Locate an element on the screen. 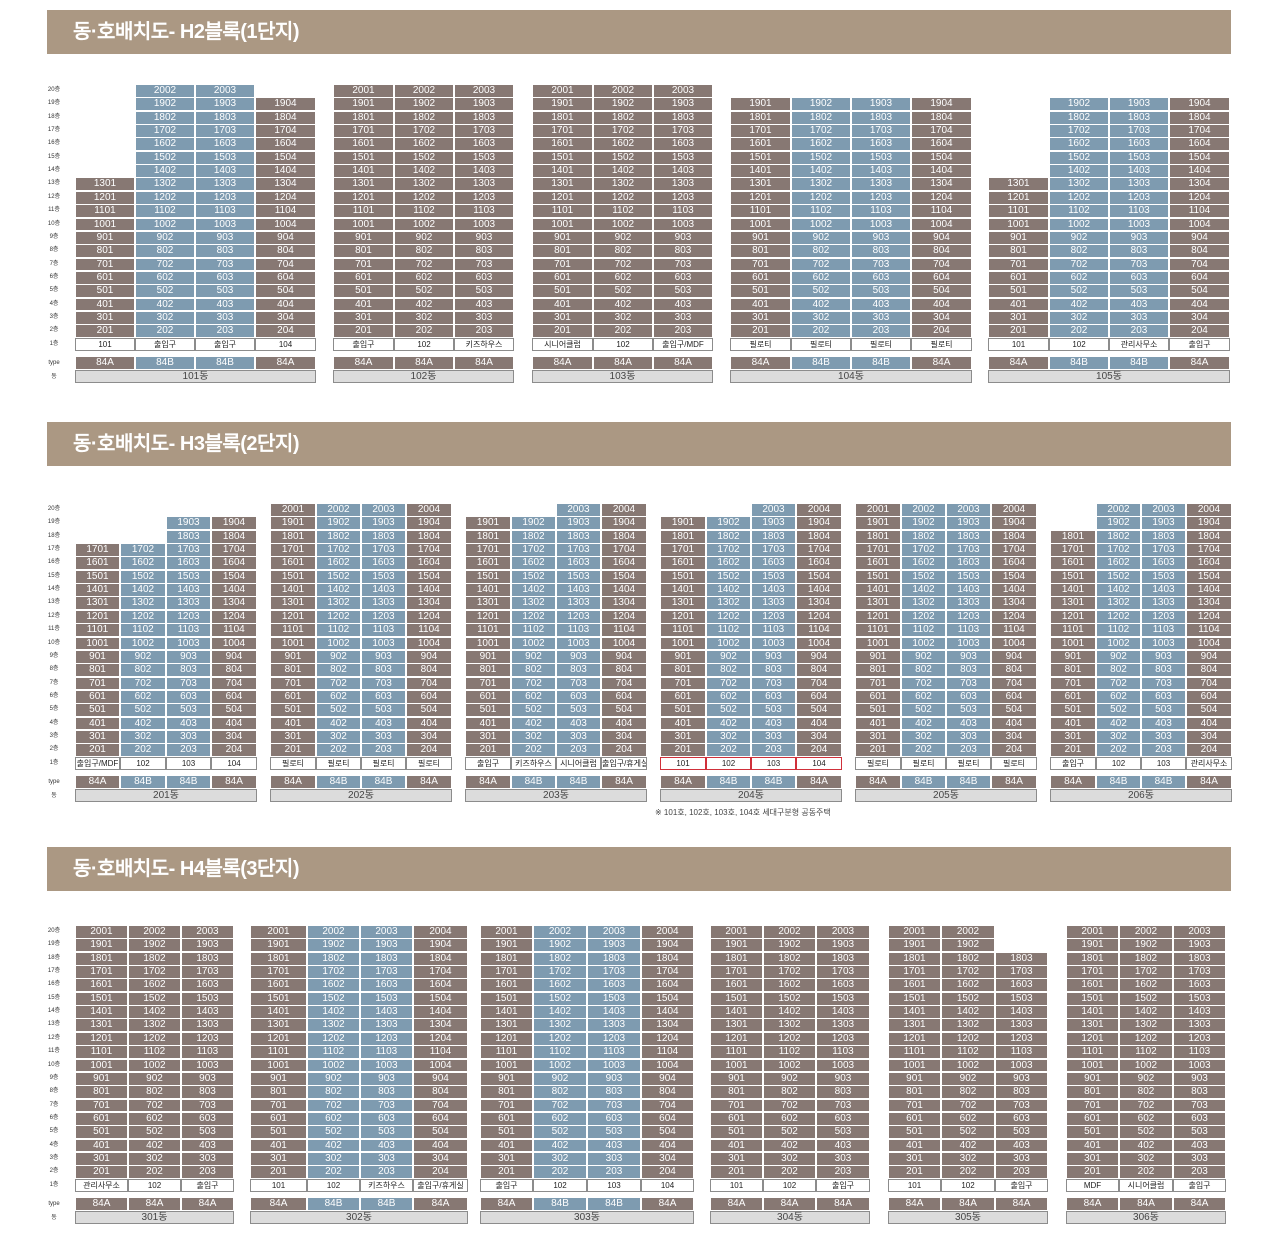 This screenshot has width=1280, height=1245. unit-cell: 1101 is located at coordinates (1018, 211).